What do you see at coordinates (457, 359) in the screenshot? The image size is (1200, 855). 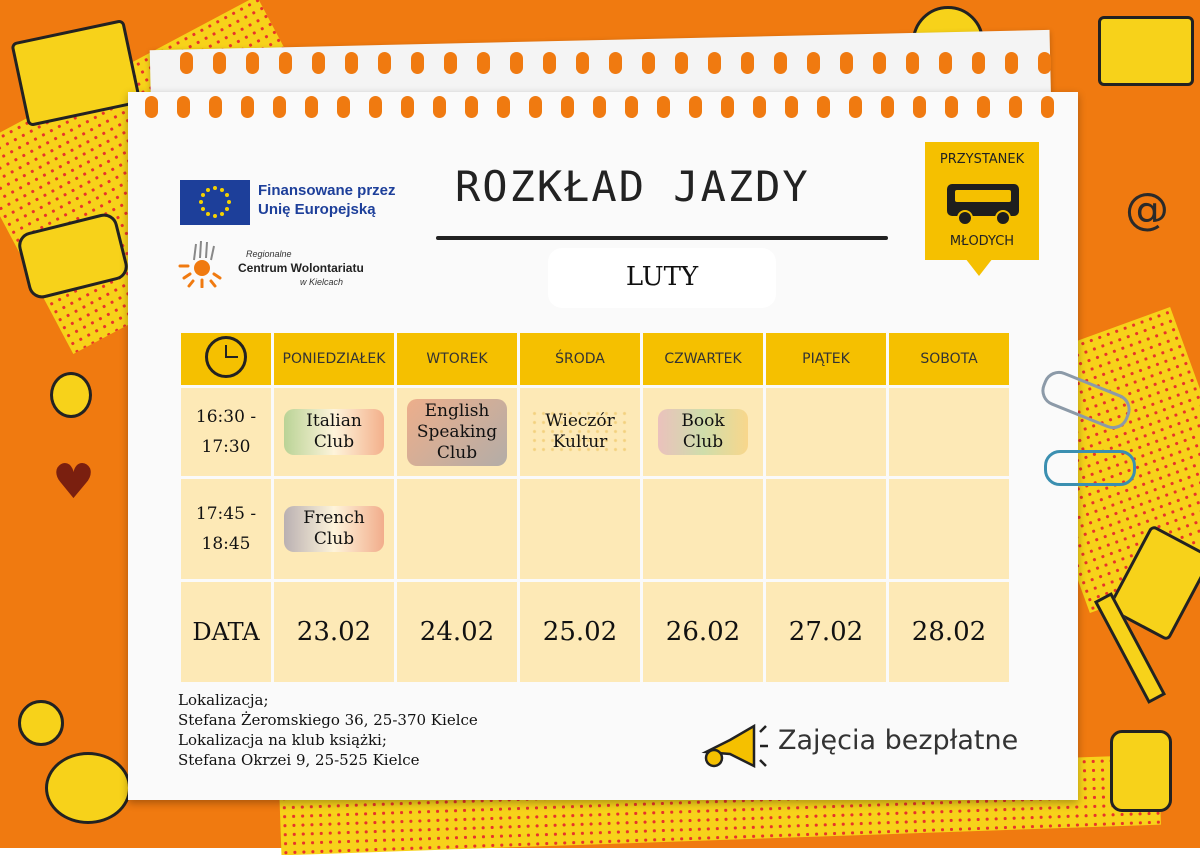 I see `day-header: WTOREK` at bounding box center [457, 359].